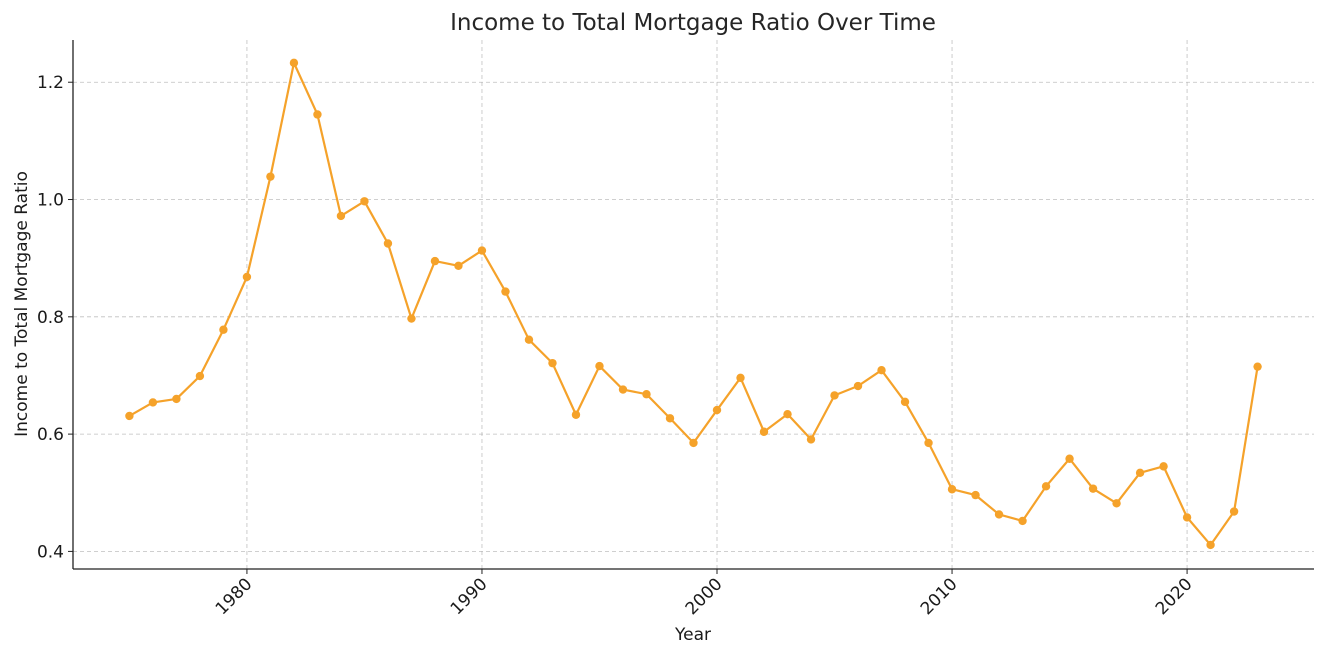 This screenshot has width=1325, height=658. Describe the element at coordinates (50, 552) in the screenshot. I see `y-tick-label: 0.4` at that location.